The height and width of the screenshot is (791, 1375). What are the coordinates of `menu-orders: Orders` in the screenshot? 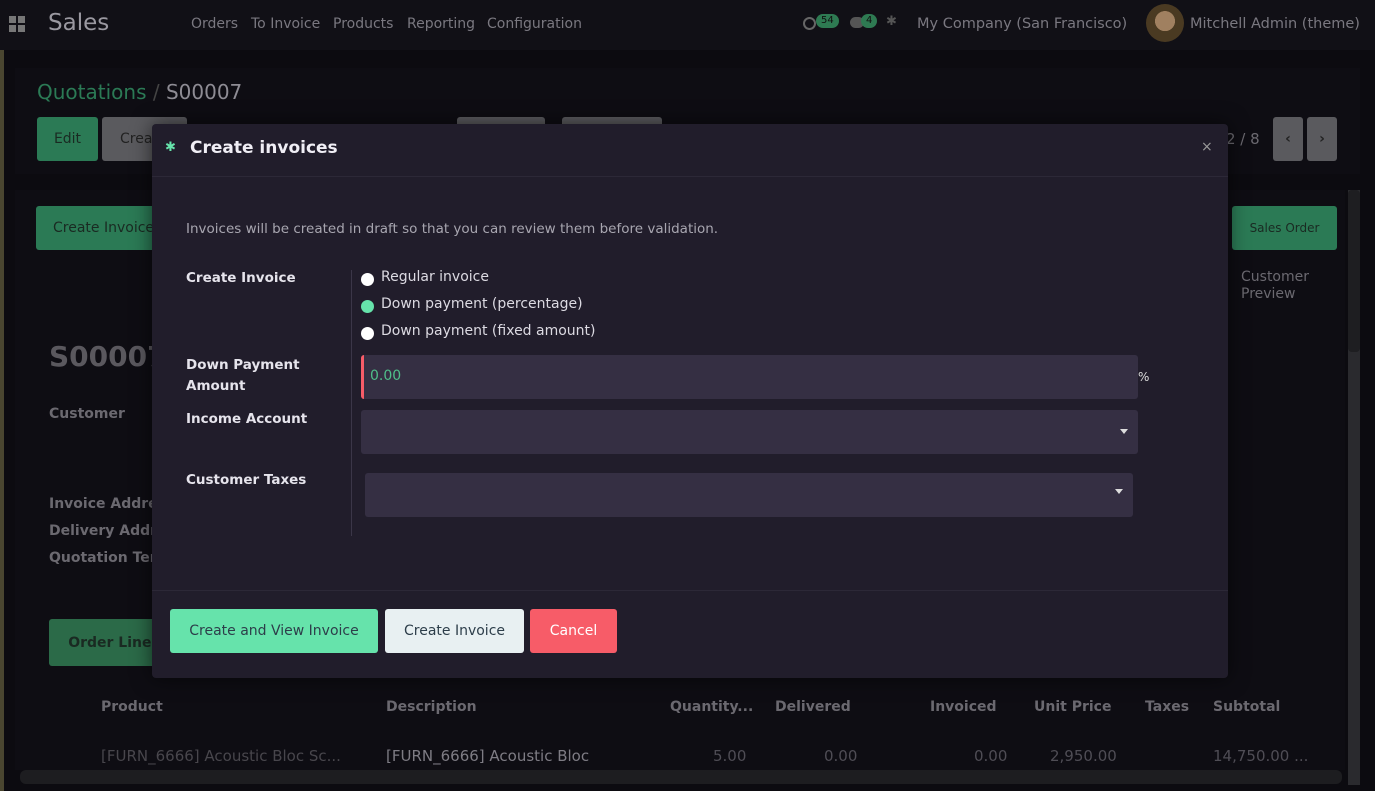 It's located at (215, 24).